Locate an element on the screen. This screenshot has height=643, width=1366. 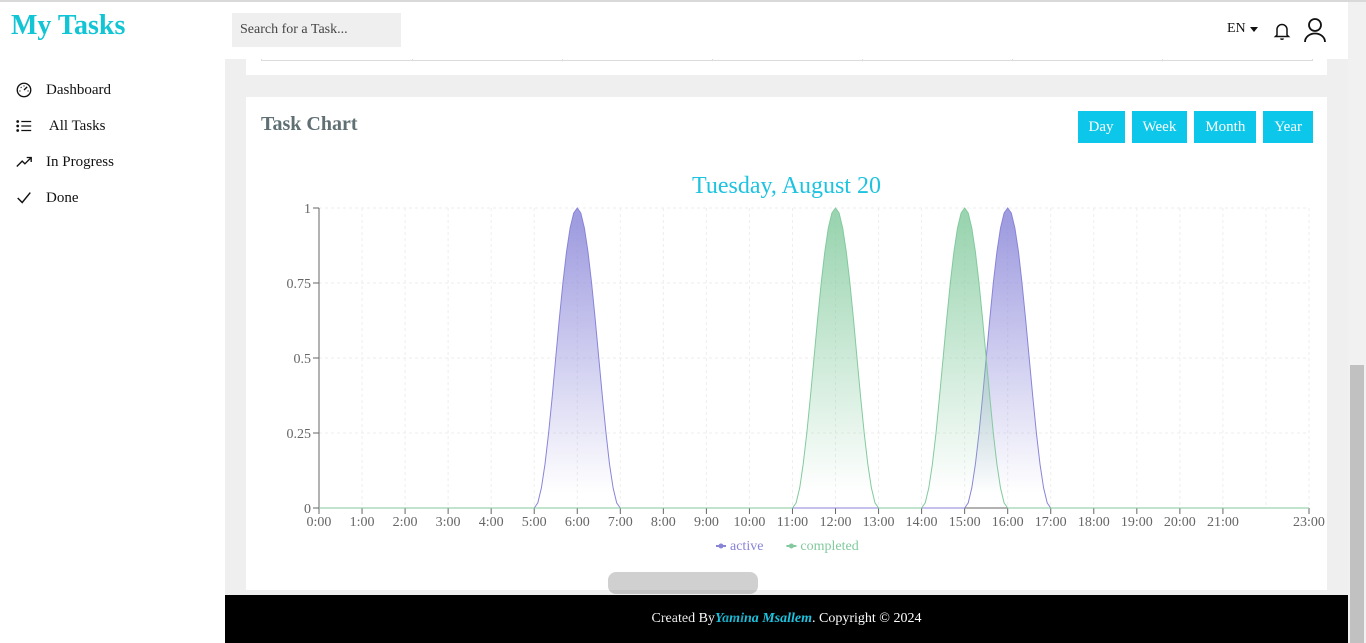
y-tick-label: 0 is located at coordinates (307, 509).